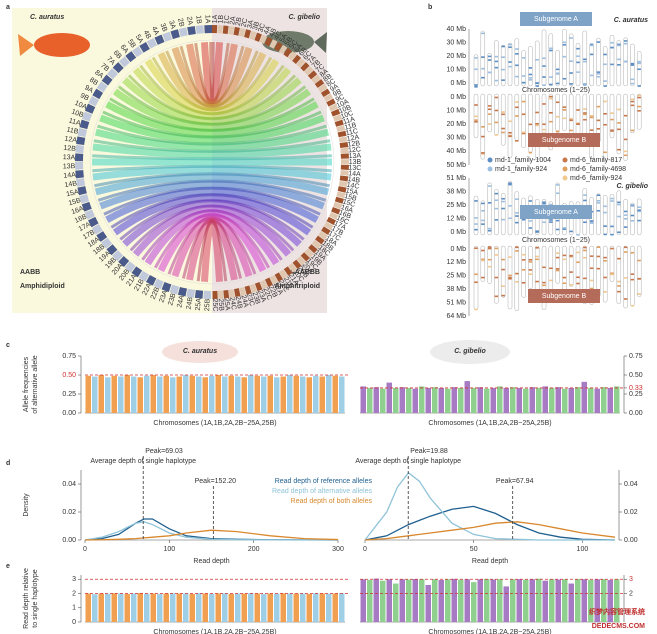 This screenshot has height=634, width=657. What do you see at coordinates (181, 301) in the screenshot?
I see `chromosome-label: 24A` at bounding box center [181, 301].